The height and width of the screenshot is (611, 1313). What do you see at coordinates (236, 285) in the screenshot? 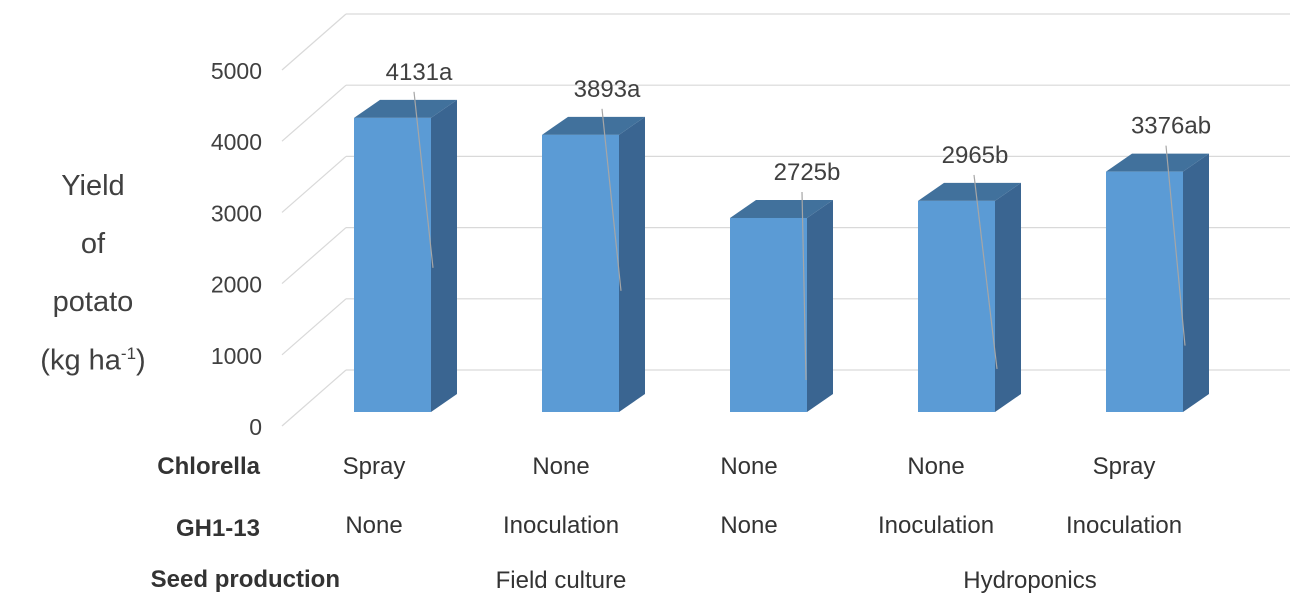
I see `y-tick-label: 2000` at bounding box center [236, 285].